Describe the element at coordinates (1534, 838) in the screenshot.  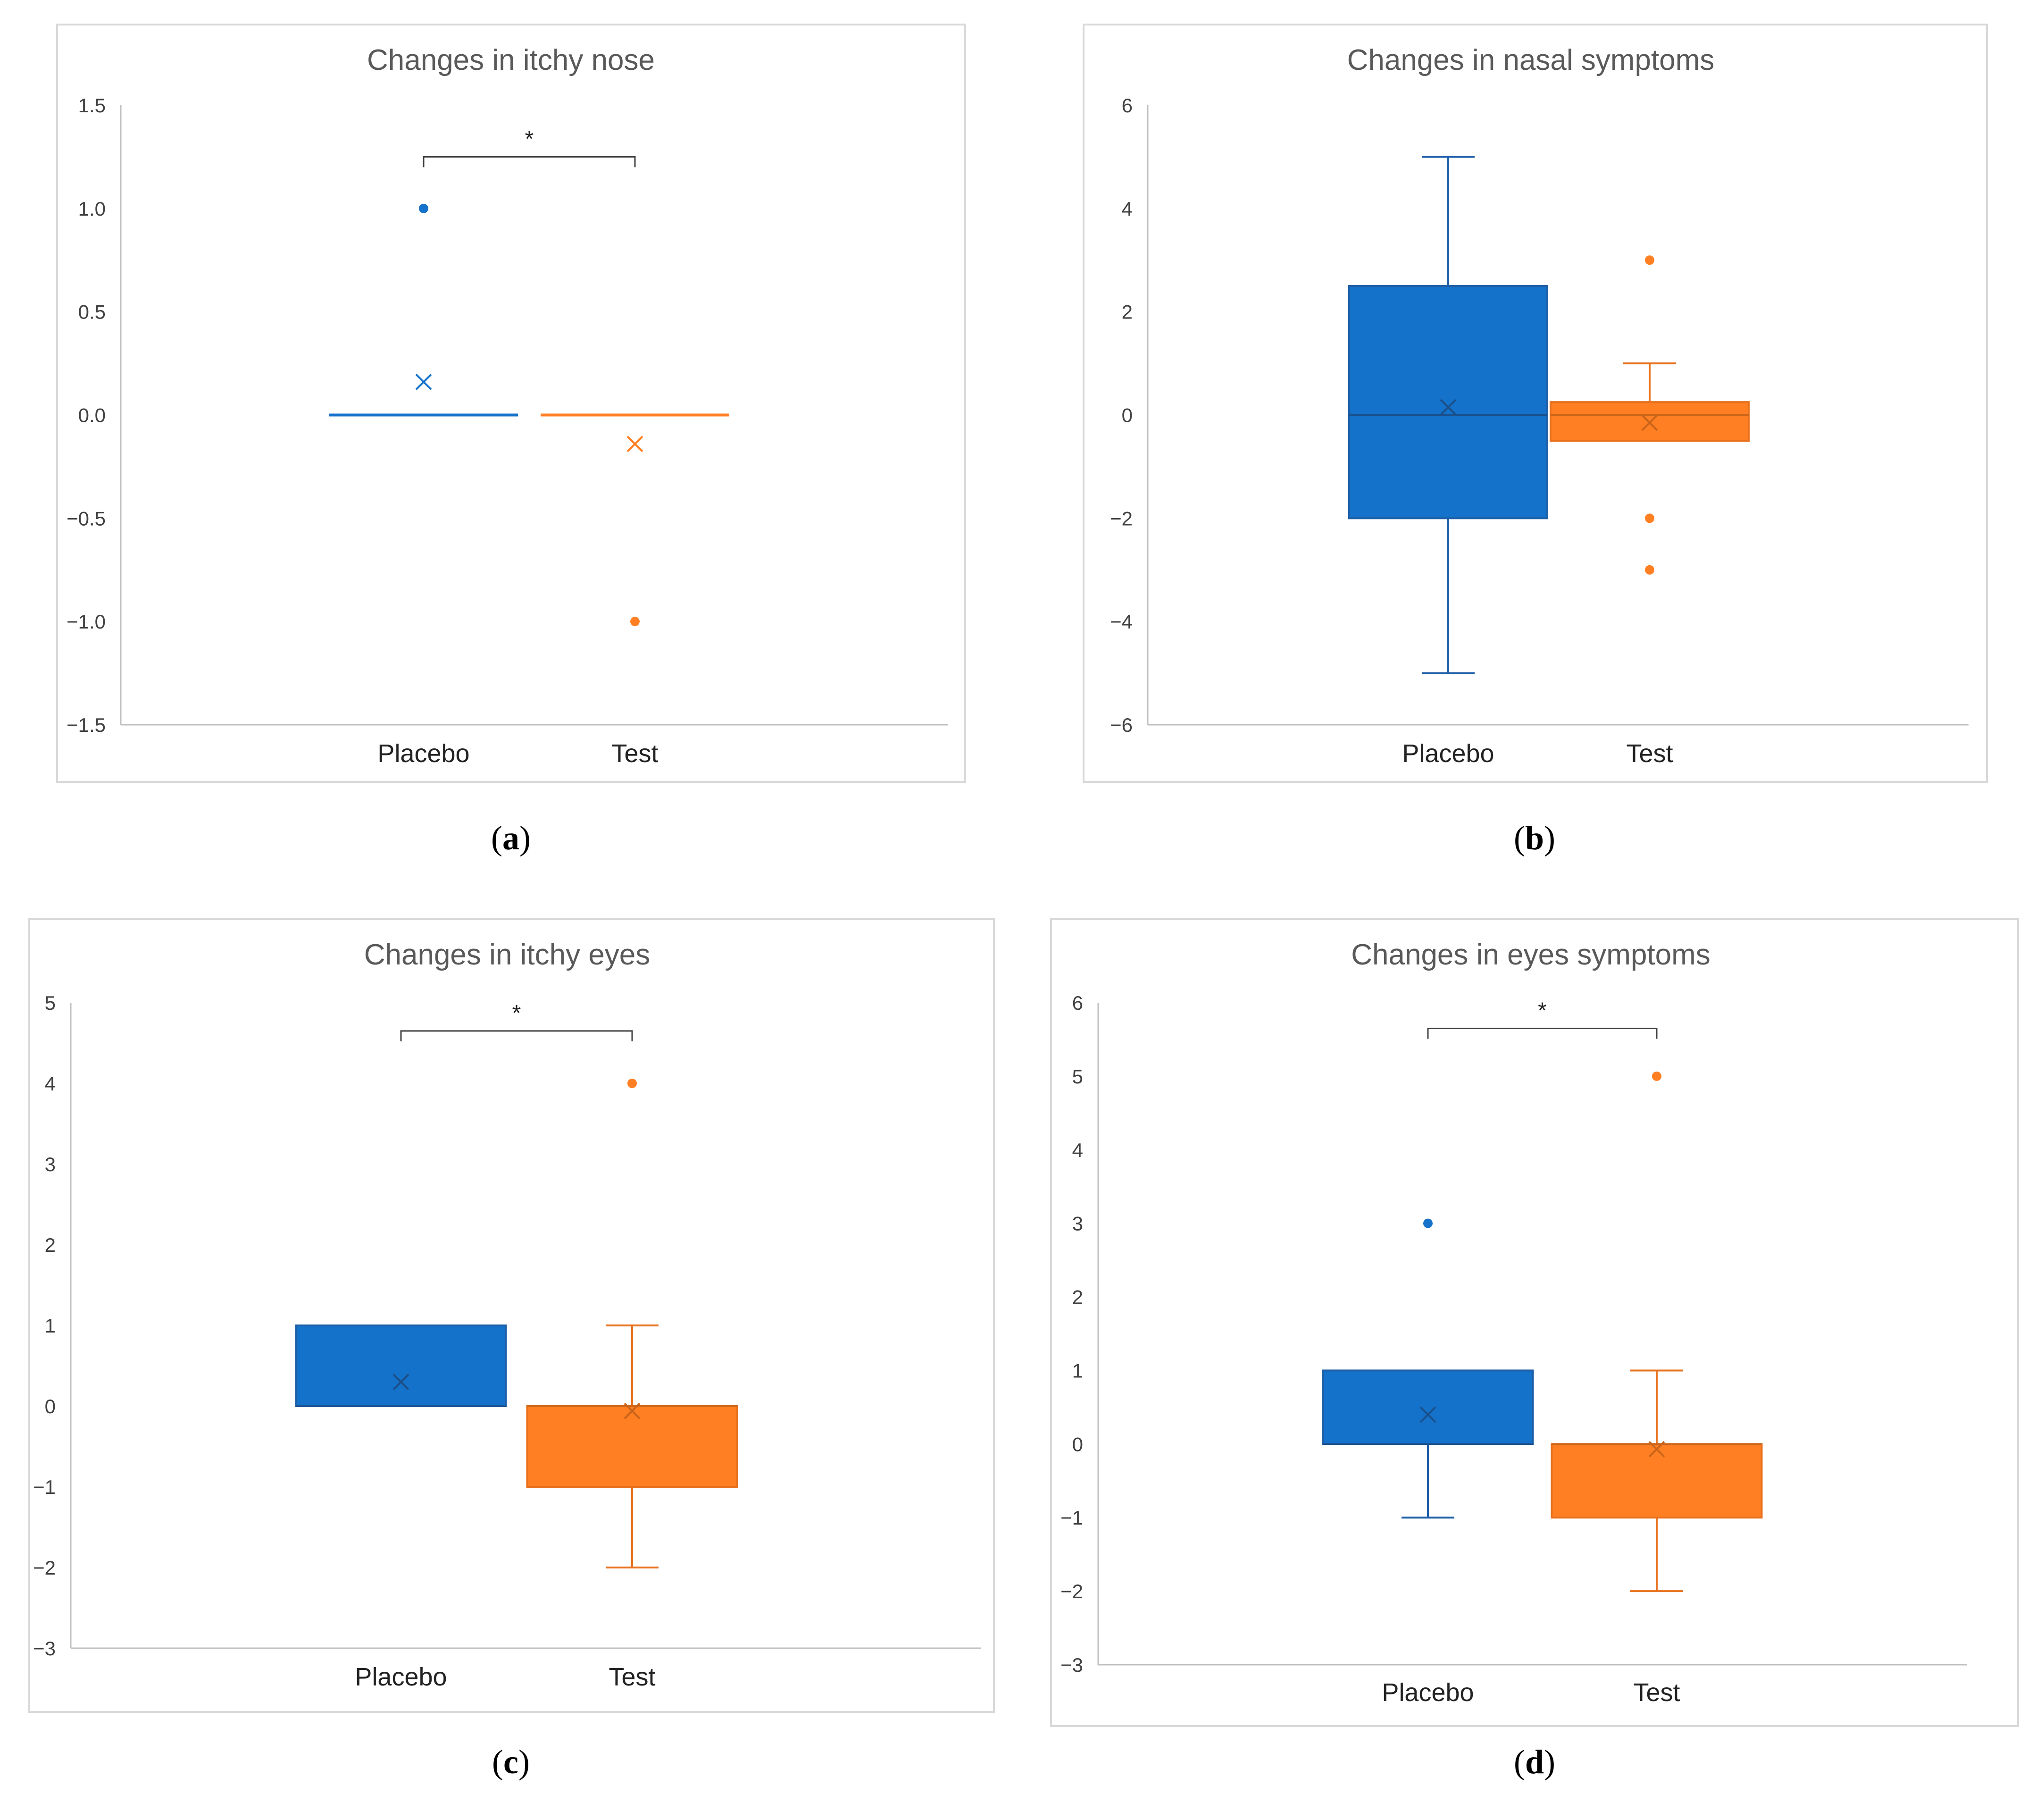
I see `panel-caption: (b)` at that location.